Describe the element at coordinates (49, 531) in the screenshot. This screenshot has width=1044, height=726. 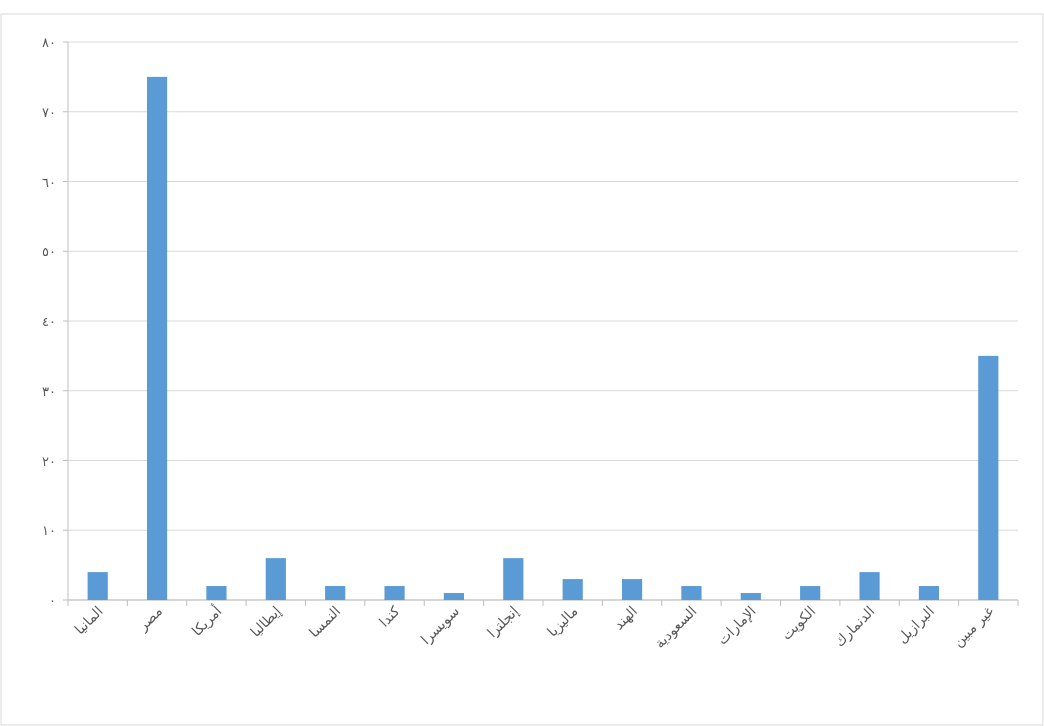
I see `y-tick-label: ١٠` at that location.